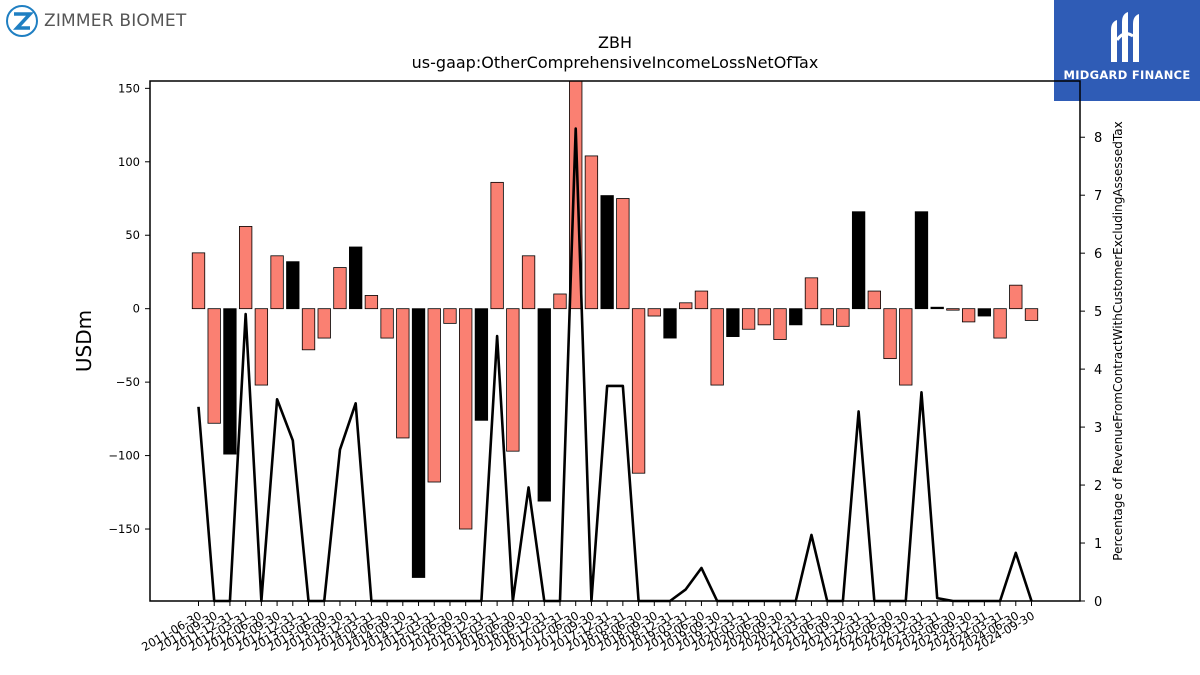  Describe the element at coordinates (84, 341) in the screenshot. I see `y-axis-left-label: USDm` at that location.